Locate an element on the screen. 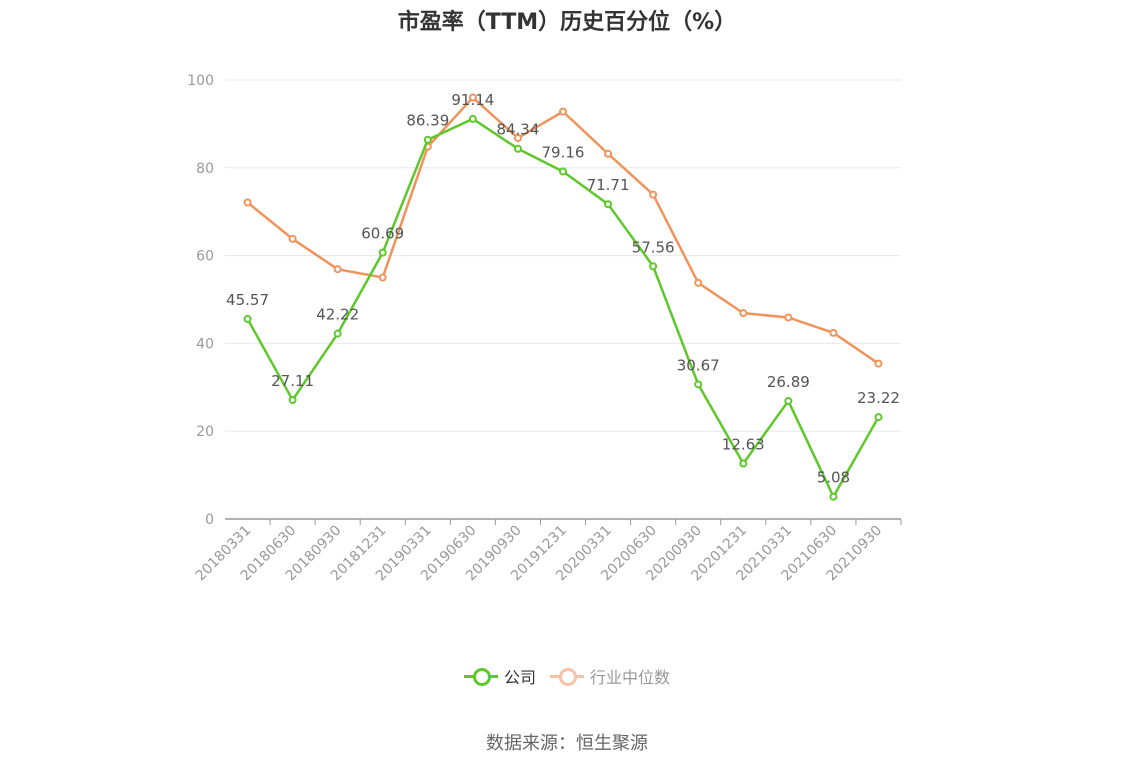 The width and height of the screenshot is (1134, 766). data-label-0-12: 26.89 is located at coordinates (788, 382).